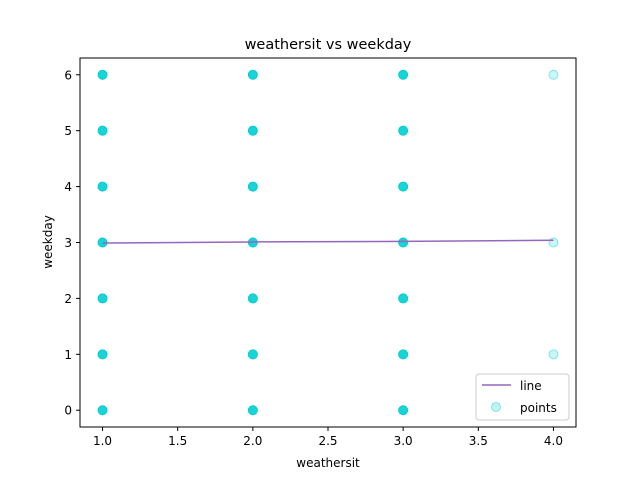  What do you see at coordinates (522, 397) in the screenshot?
I see `legend: line points` at bounding box center [522, 397].